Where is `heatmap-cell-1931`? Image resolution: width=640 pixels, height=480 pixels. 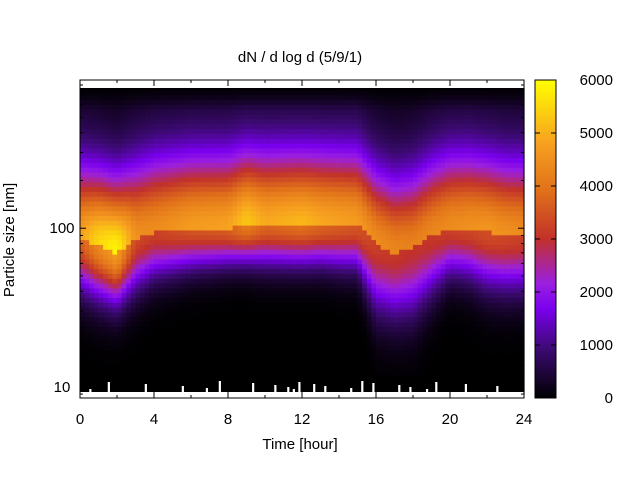
heatmap-cell-1931 is located at coordinates (221, 339).